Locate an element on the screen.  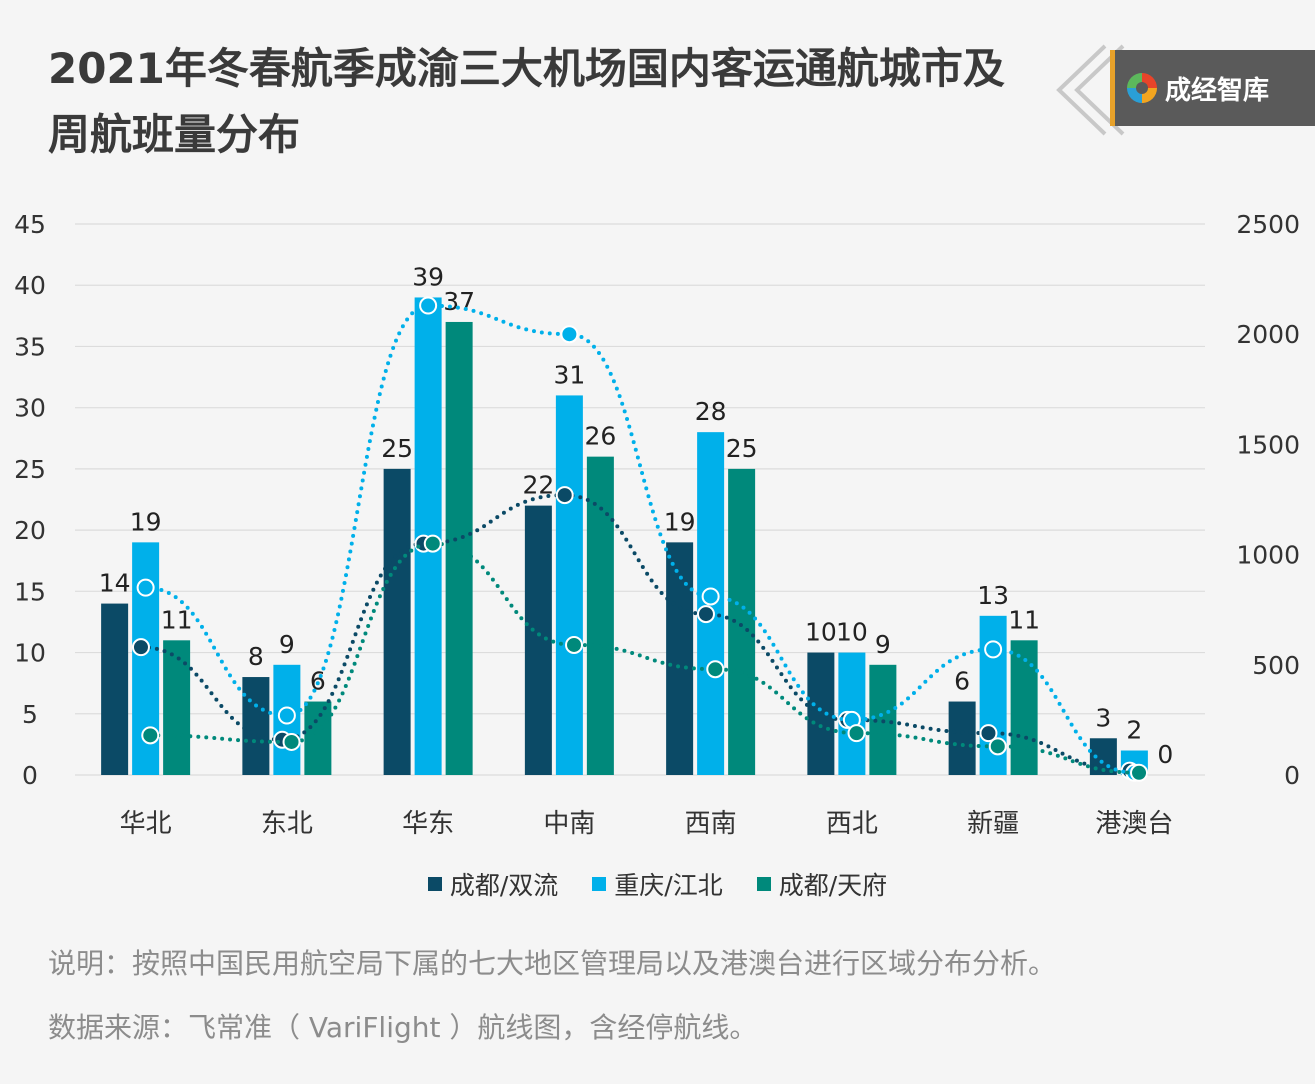
note-explanation: 说明：按照中国民用航空局下属的七大地区管理局以及港澳台进行区域分布分析。 is located at coordinates (552, 963).